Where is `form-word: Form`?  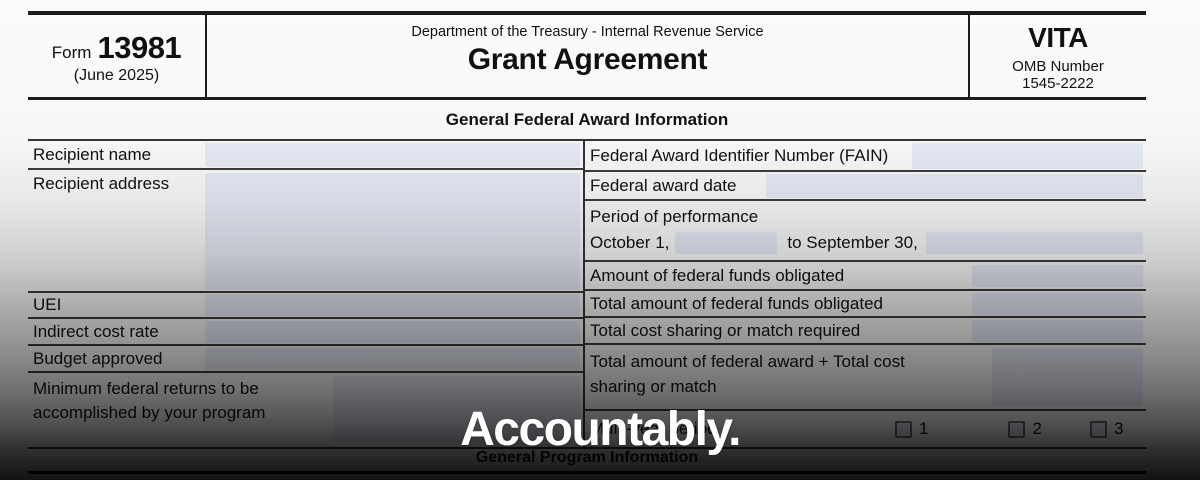 form-word: Form is located at coordinates (71, 52).